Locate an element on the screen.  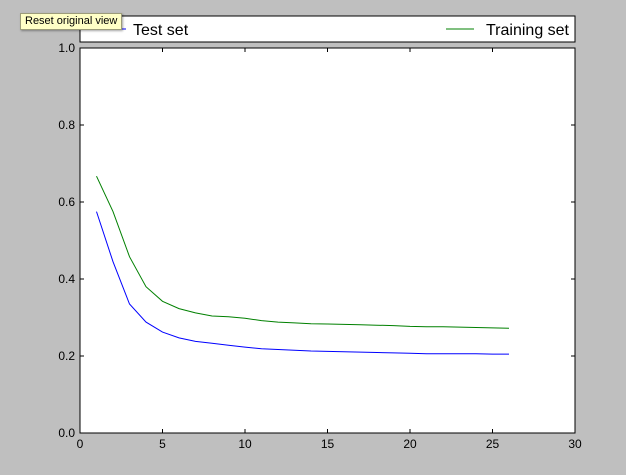
legend-box is located at coordinates (327, 29).